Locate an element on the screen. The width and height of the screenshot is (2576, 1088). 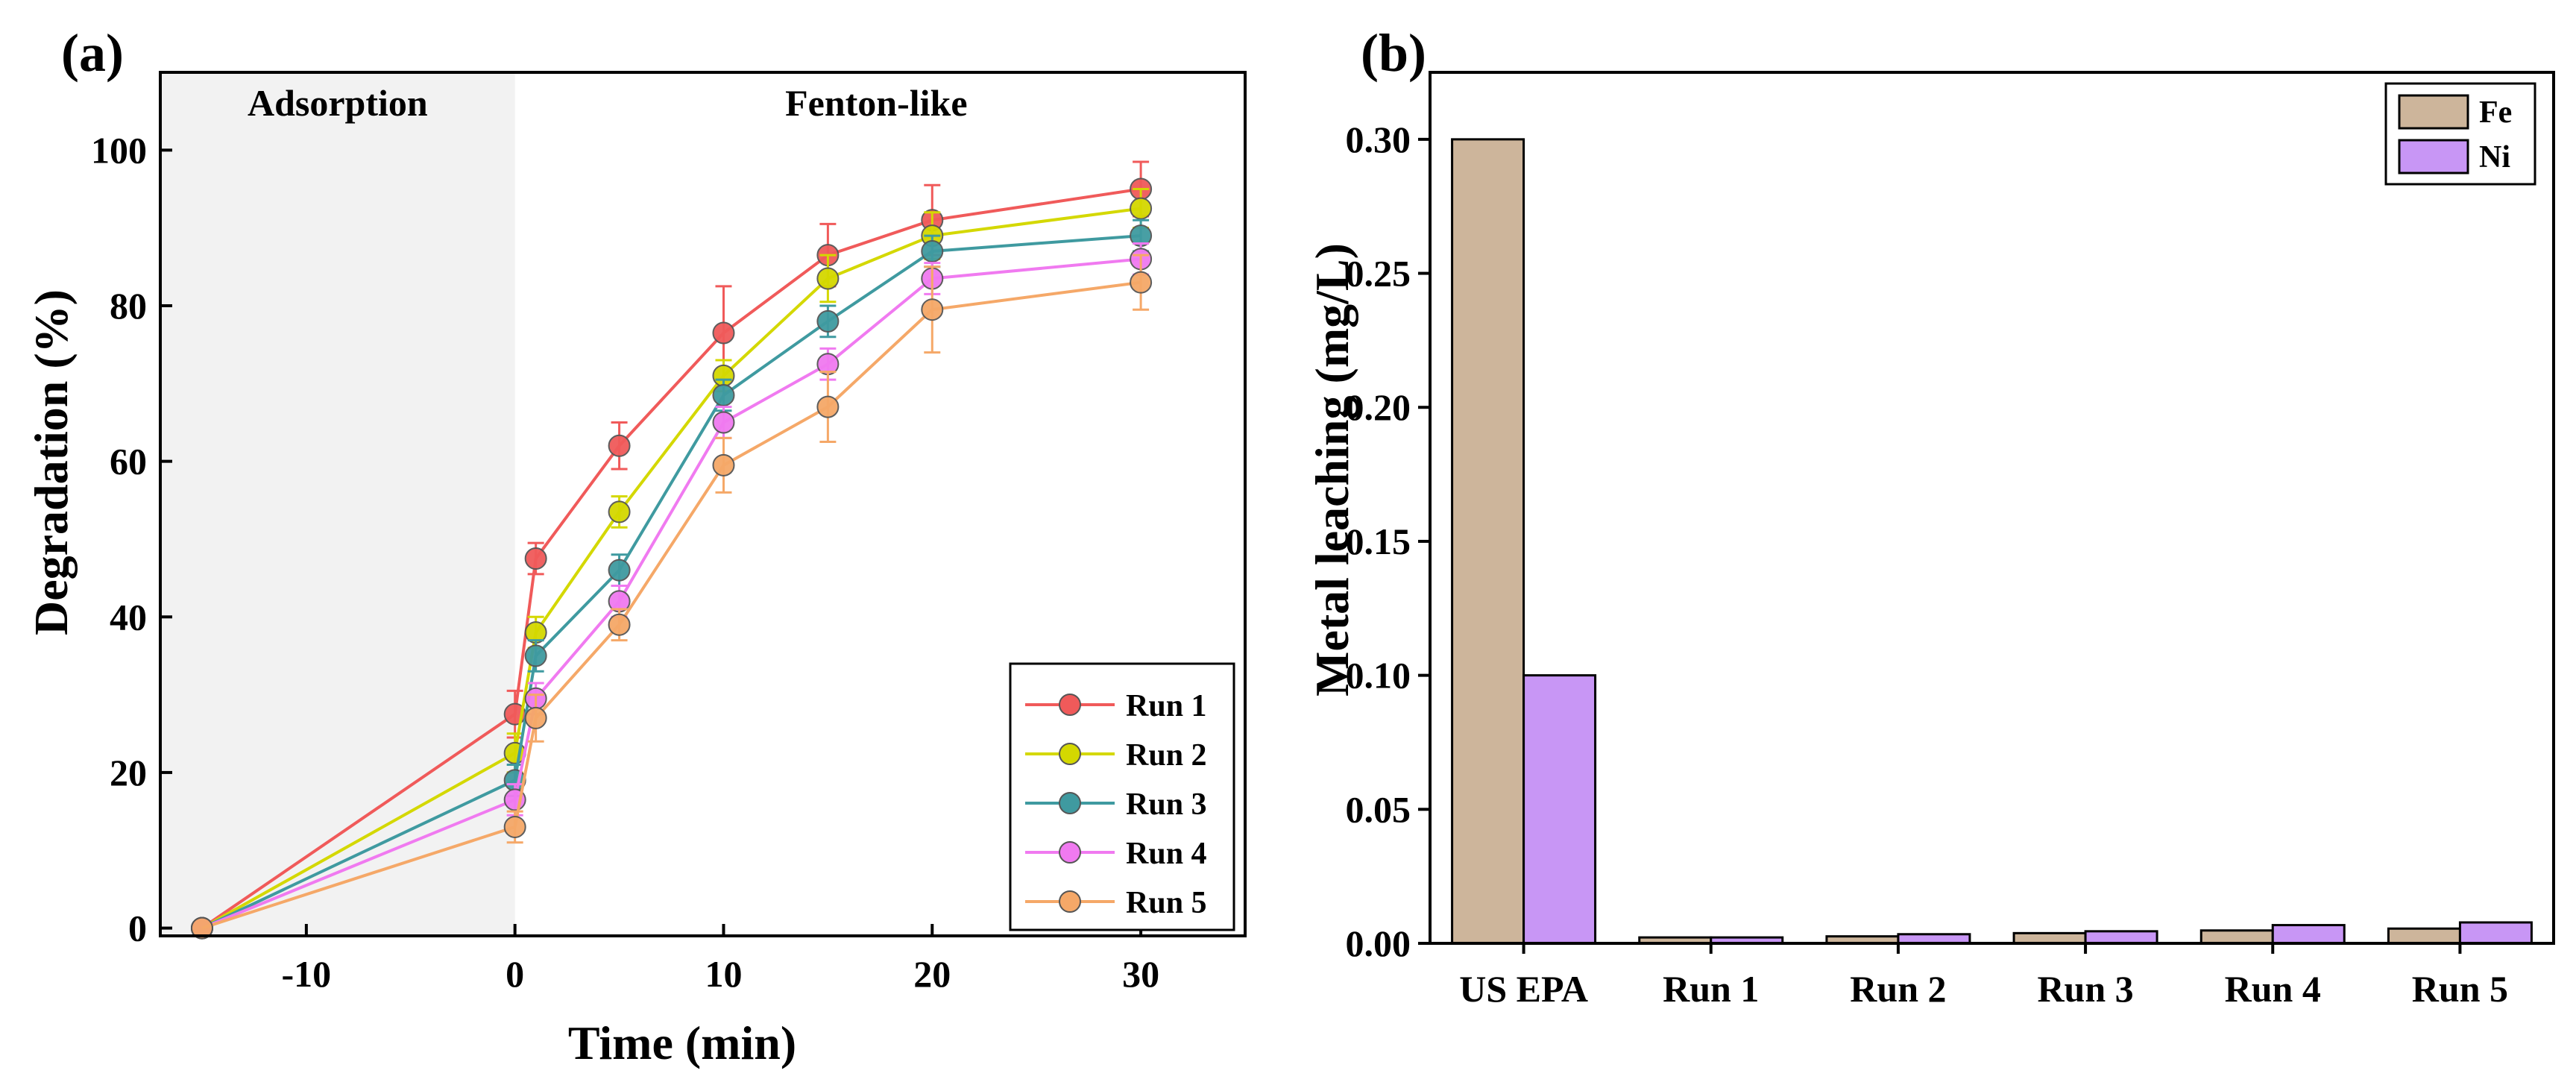
x-tick-label: 20 is located at coordinates (932, 974).